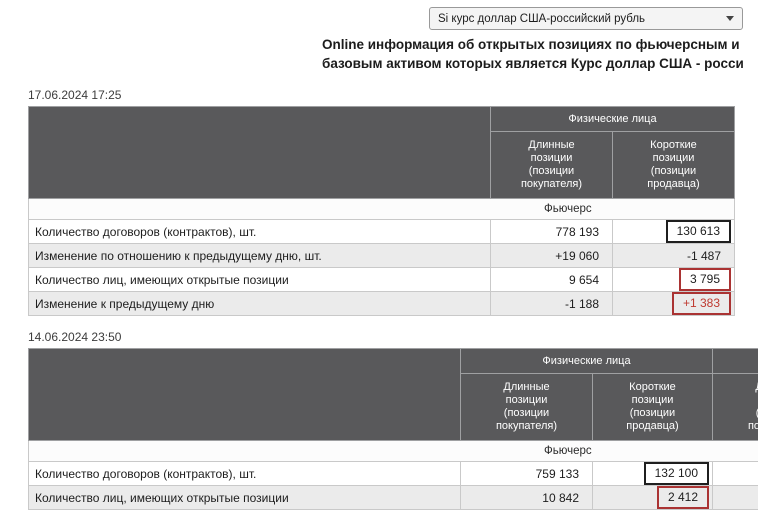  Describe the element at coordinates (551, 279) in the screenshot. I see `long-value-cell: 9 654` at that location.